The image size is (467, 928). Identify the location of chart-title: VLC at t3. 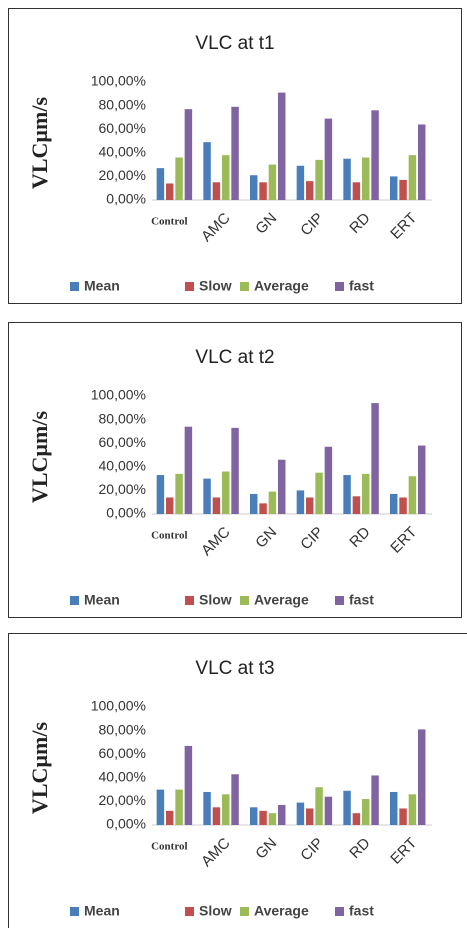
(234, 668).